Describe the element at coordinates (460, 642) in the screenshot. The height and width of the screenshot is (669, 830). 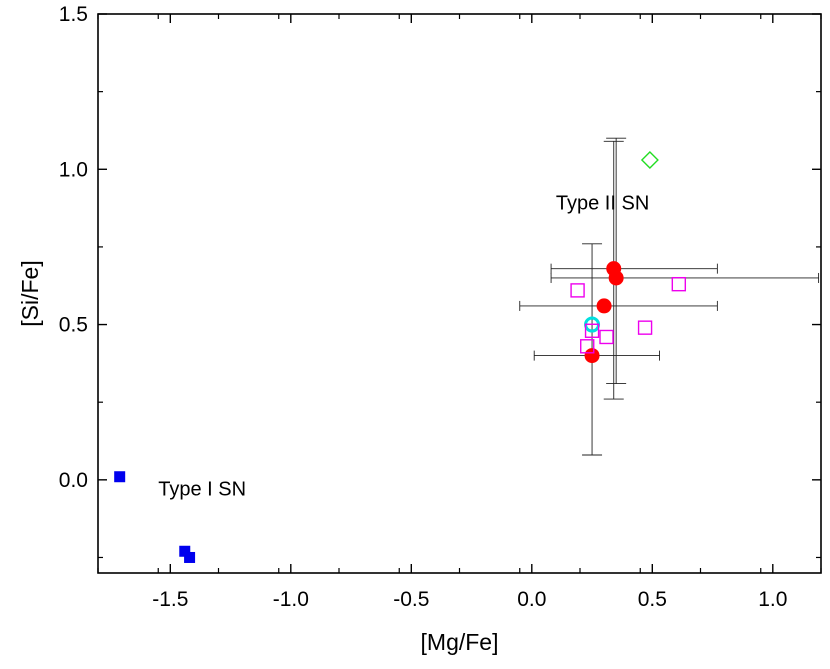
I see `x-axis-title: [Mg/Fe]` at that location.